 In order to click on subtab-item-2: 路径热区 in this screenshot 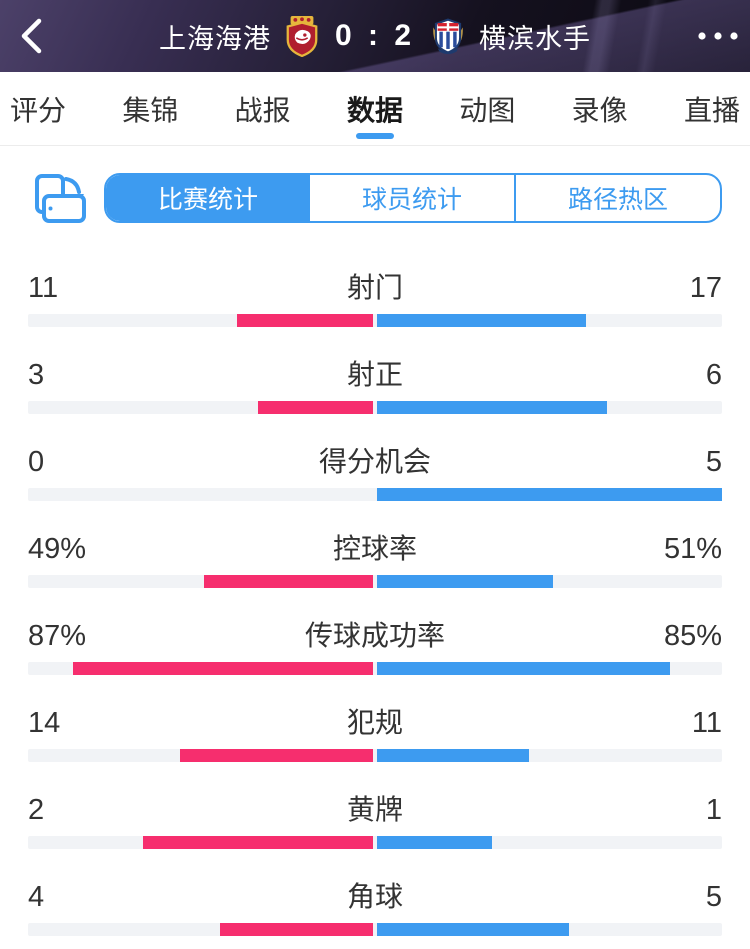, I will do `click(617, 198)`.